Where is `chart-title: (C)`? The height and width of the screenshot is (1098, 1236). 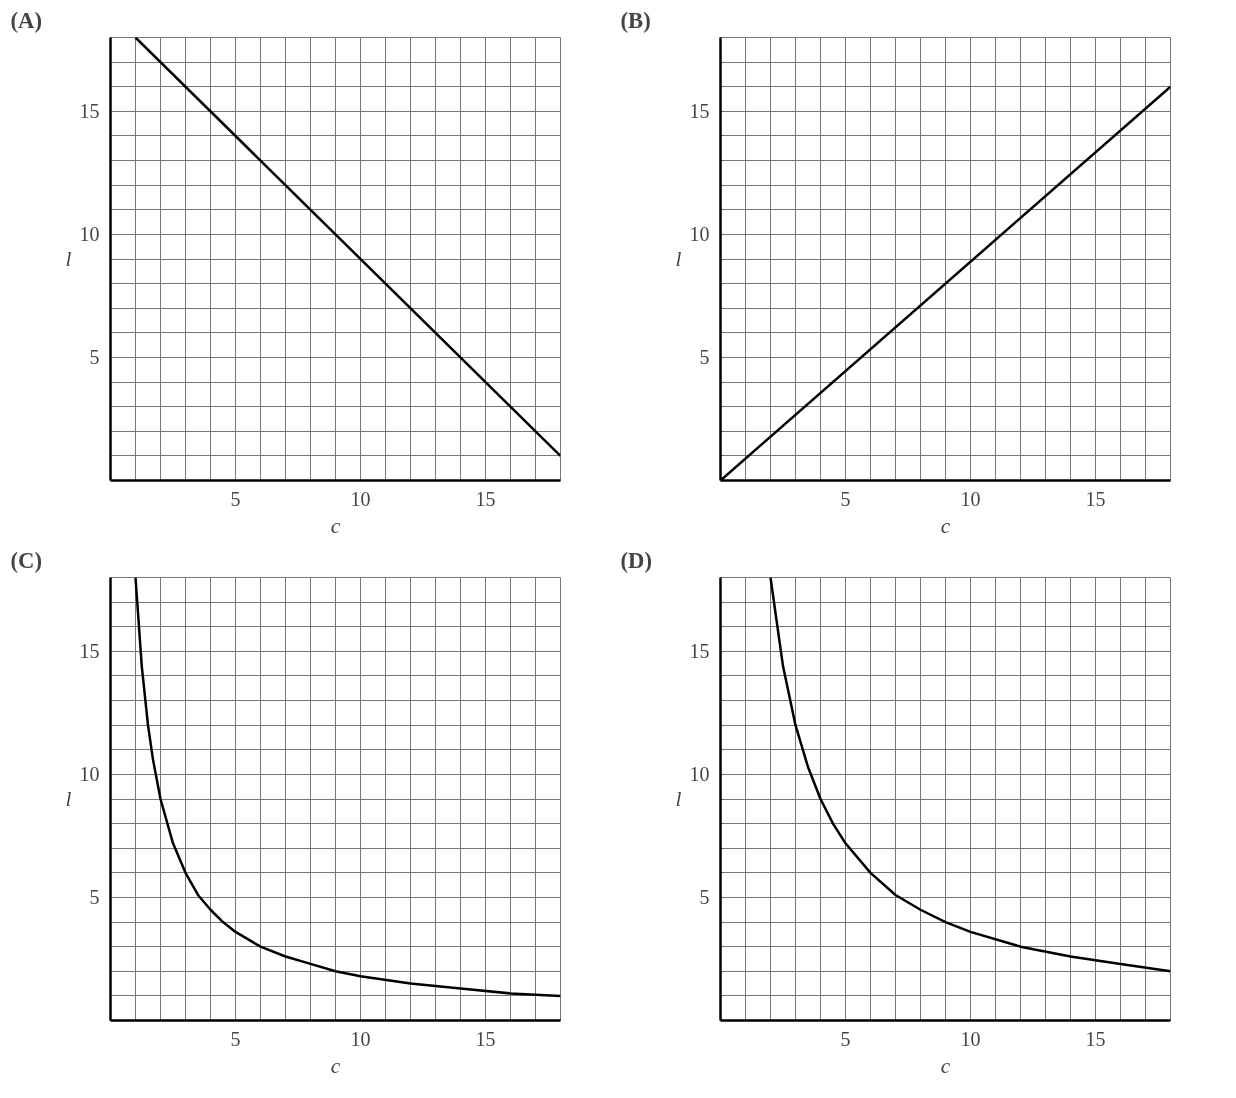 chart-title: (C) is located at coordinates (26, 560).